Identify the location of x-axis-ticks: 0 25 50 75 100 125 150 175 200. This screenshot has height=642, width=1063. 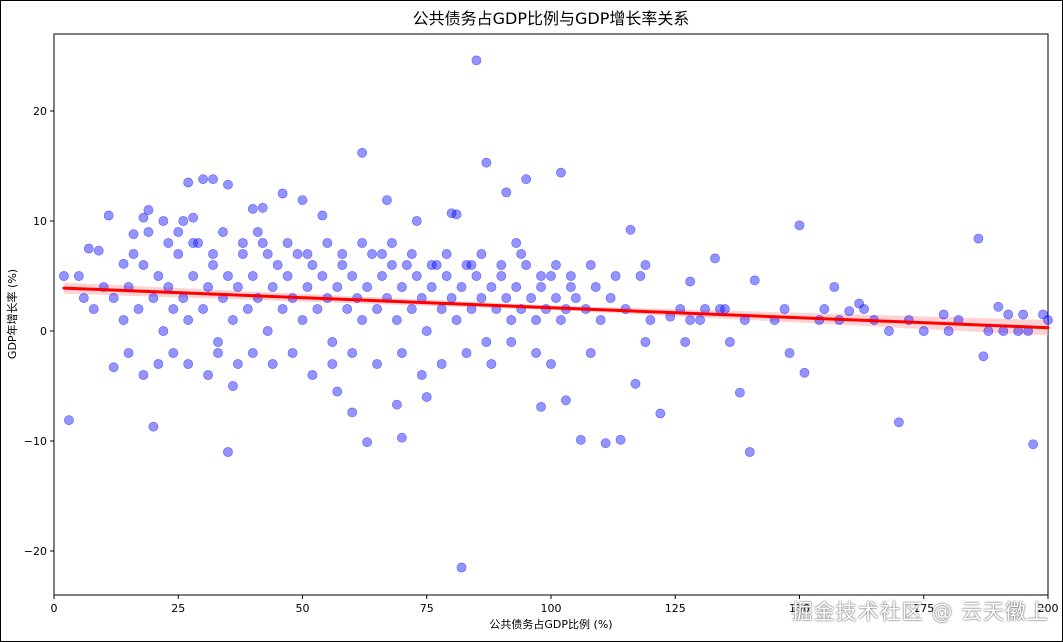
(555, 605).